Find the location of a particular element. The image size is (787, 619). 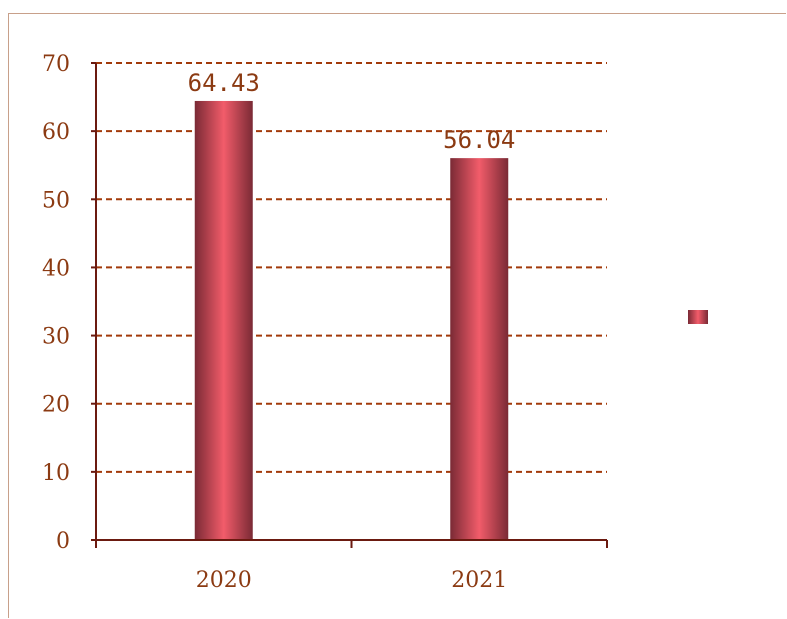

y-tick-label: 10 is located at coordinates (56, 473).